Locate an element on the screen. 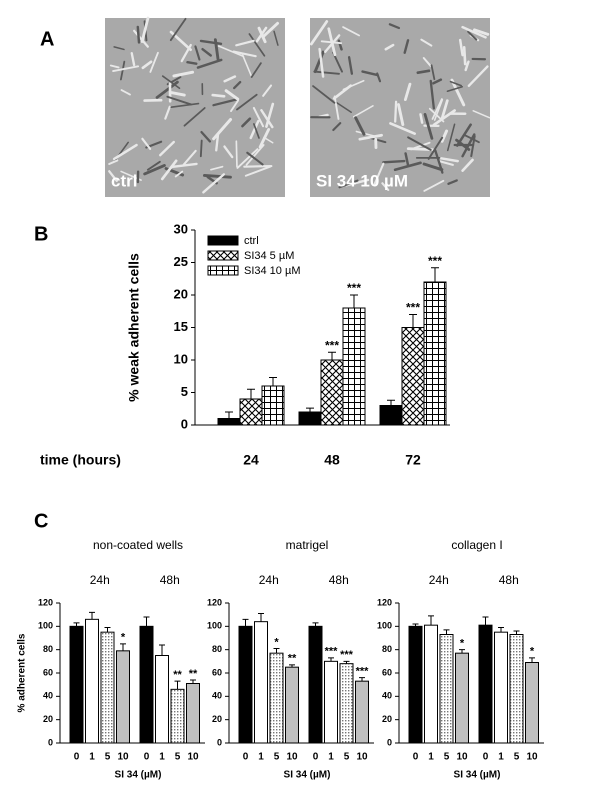 This screenshot has height=800, width=600. panel-label: B is located at coordinates (41, 234).